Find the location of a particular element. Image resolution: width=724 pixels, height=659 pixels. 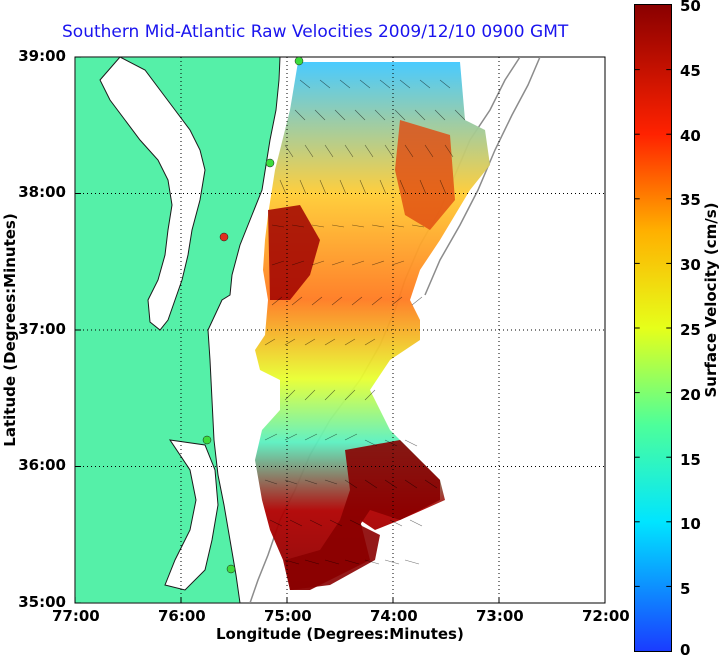

pamlico-sound is located at coordinates (191, 515).